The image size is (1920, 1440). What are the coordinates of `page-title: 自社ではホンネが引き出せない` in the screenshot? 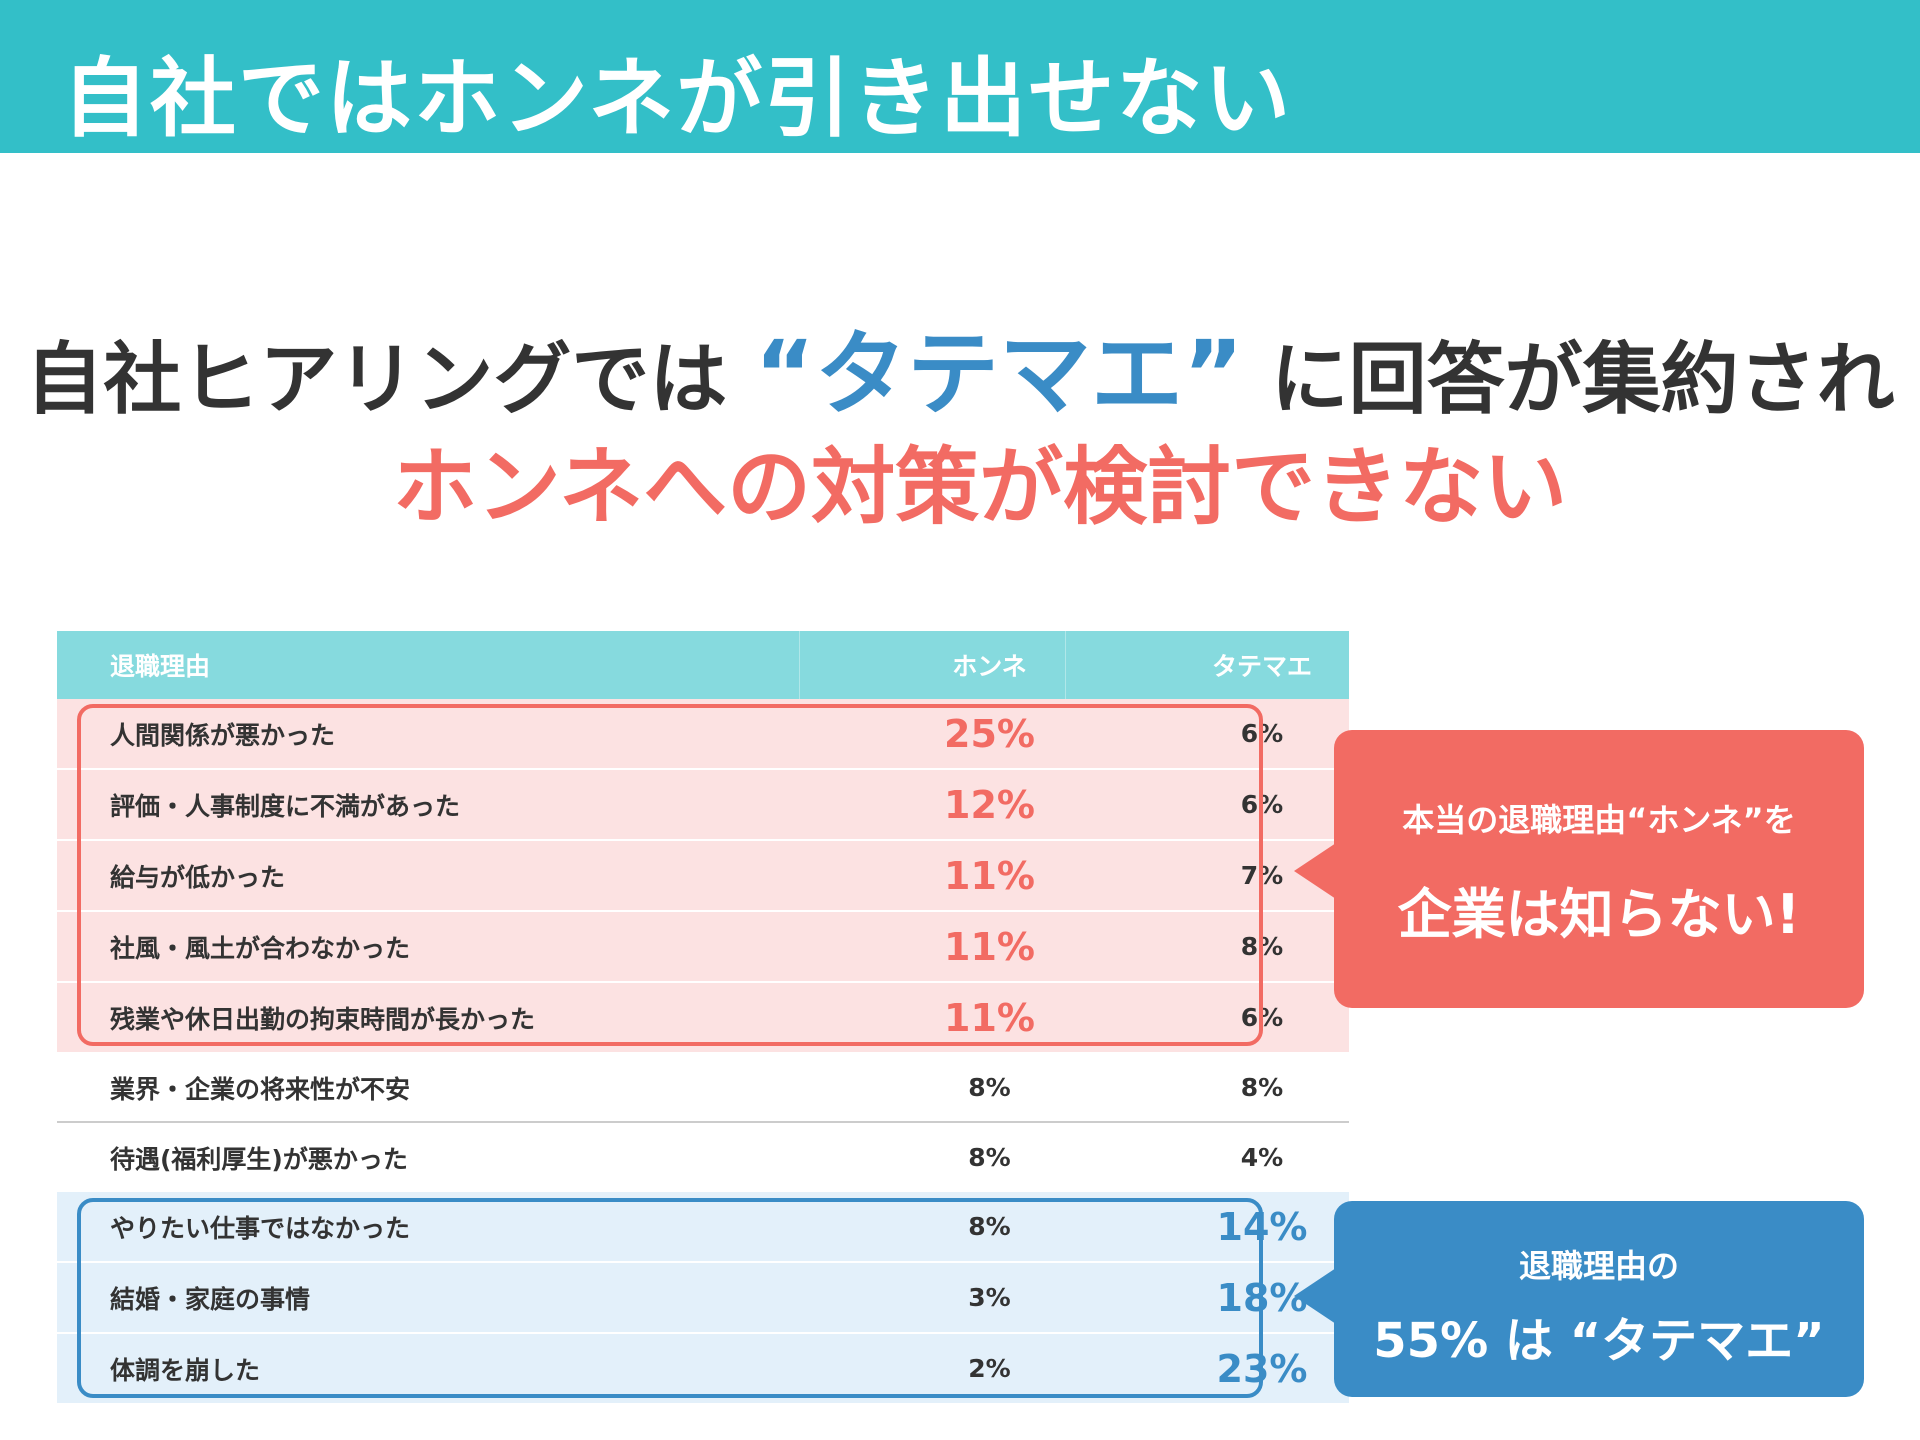 It's located at (677, 99).